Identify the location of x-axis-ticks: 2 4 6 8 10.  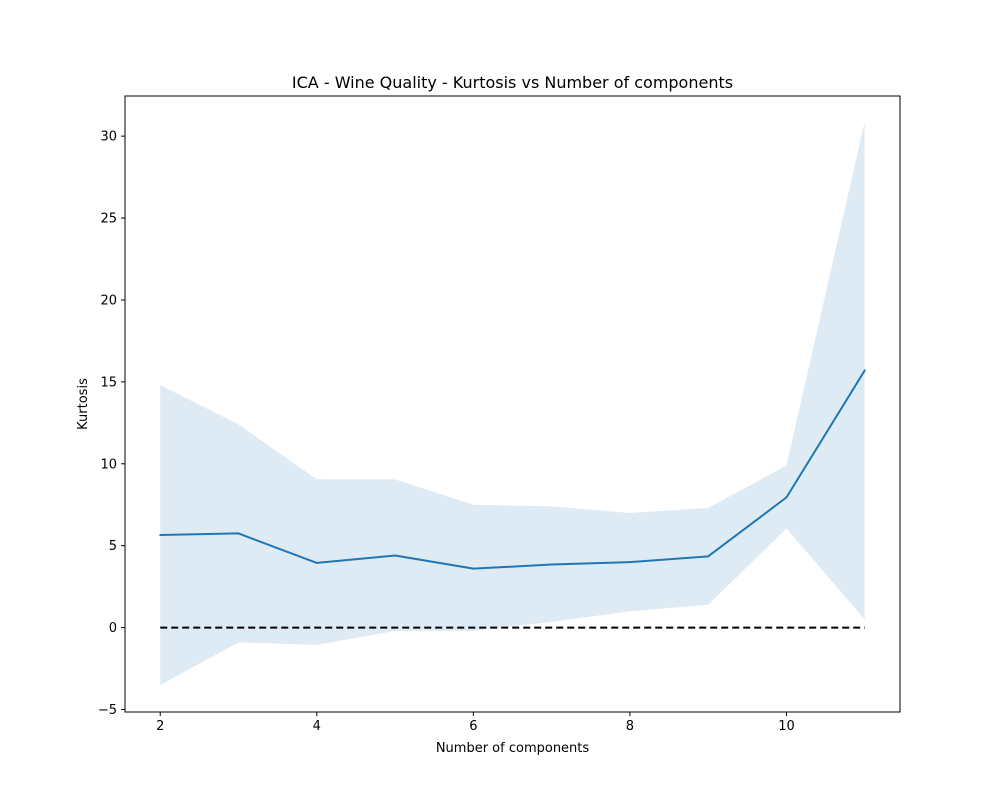
(475, 723).